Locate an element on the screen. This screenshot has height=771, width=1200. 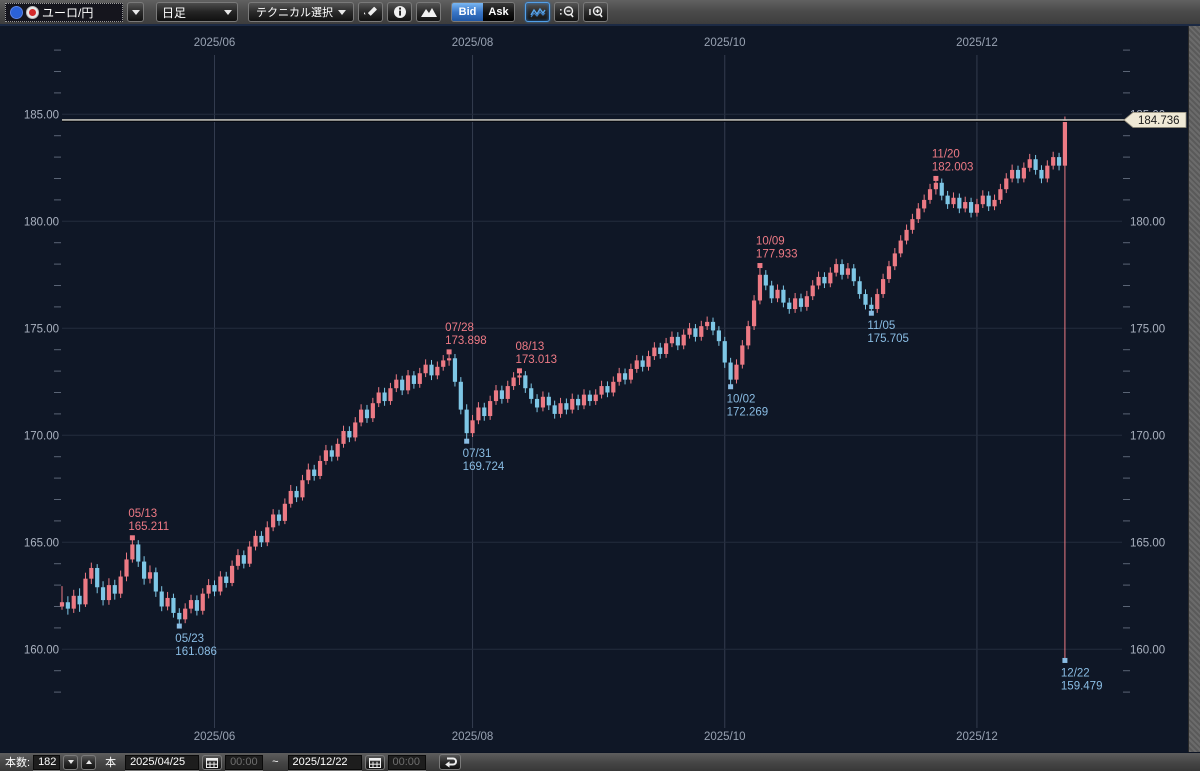
currency-pair-label: ユーロ/円 is located at coordinates (68, 12).